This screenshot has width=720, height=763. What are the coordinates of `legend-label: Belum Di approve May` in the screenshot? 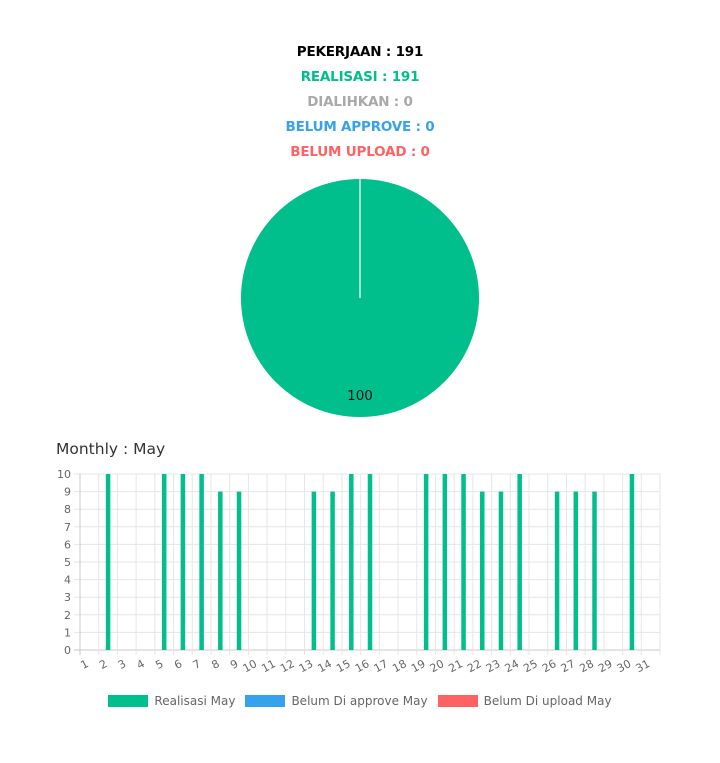 It's located at (359, 701).